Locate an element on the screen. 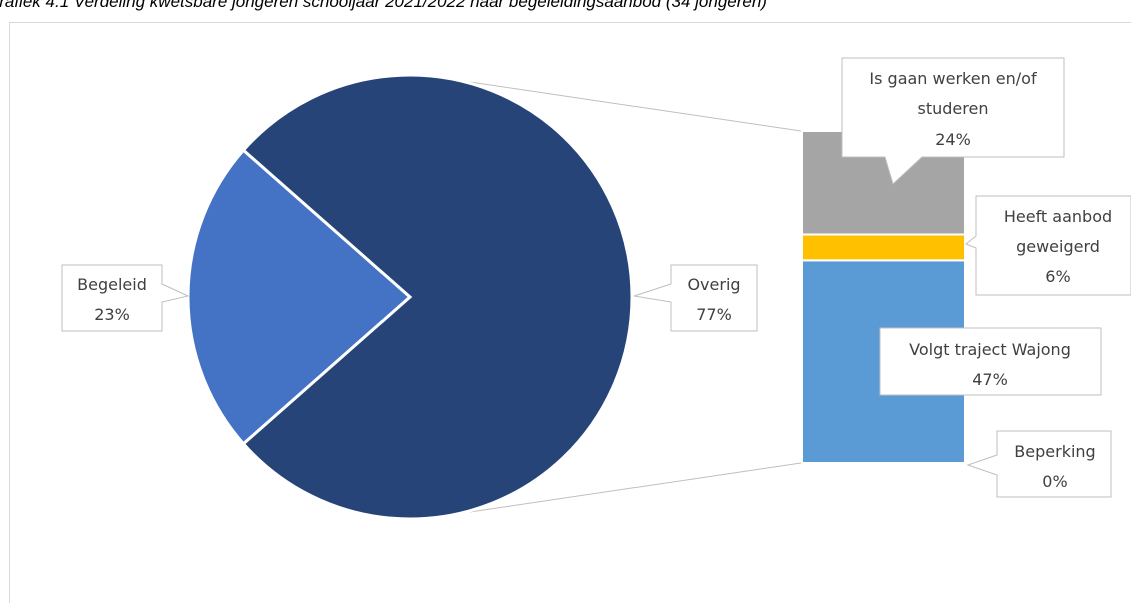 The image size is (1131, 603). label-geweigerd-value: 6% is located at coordinates (1057, 276).